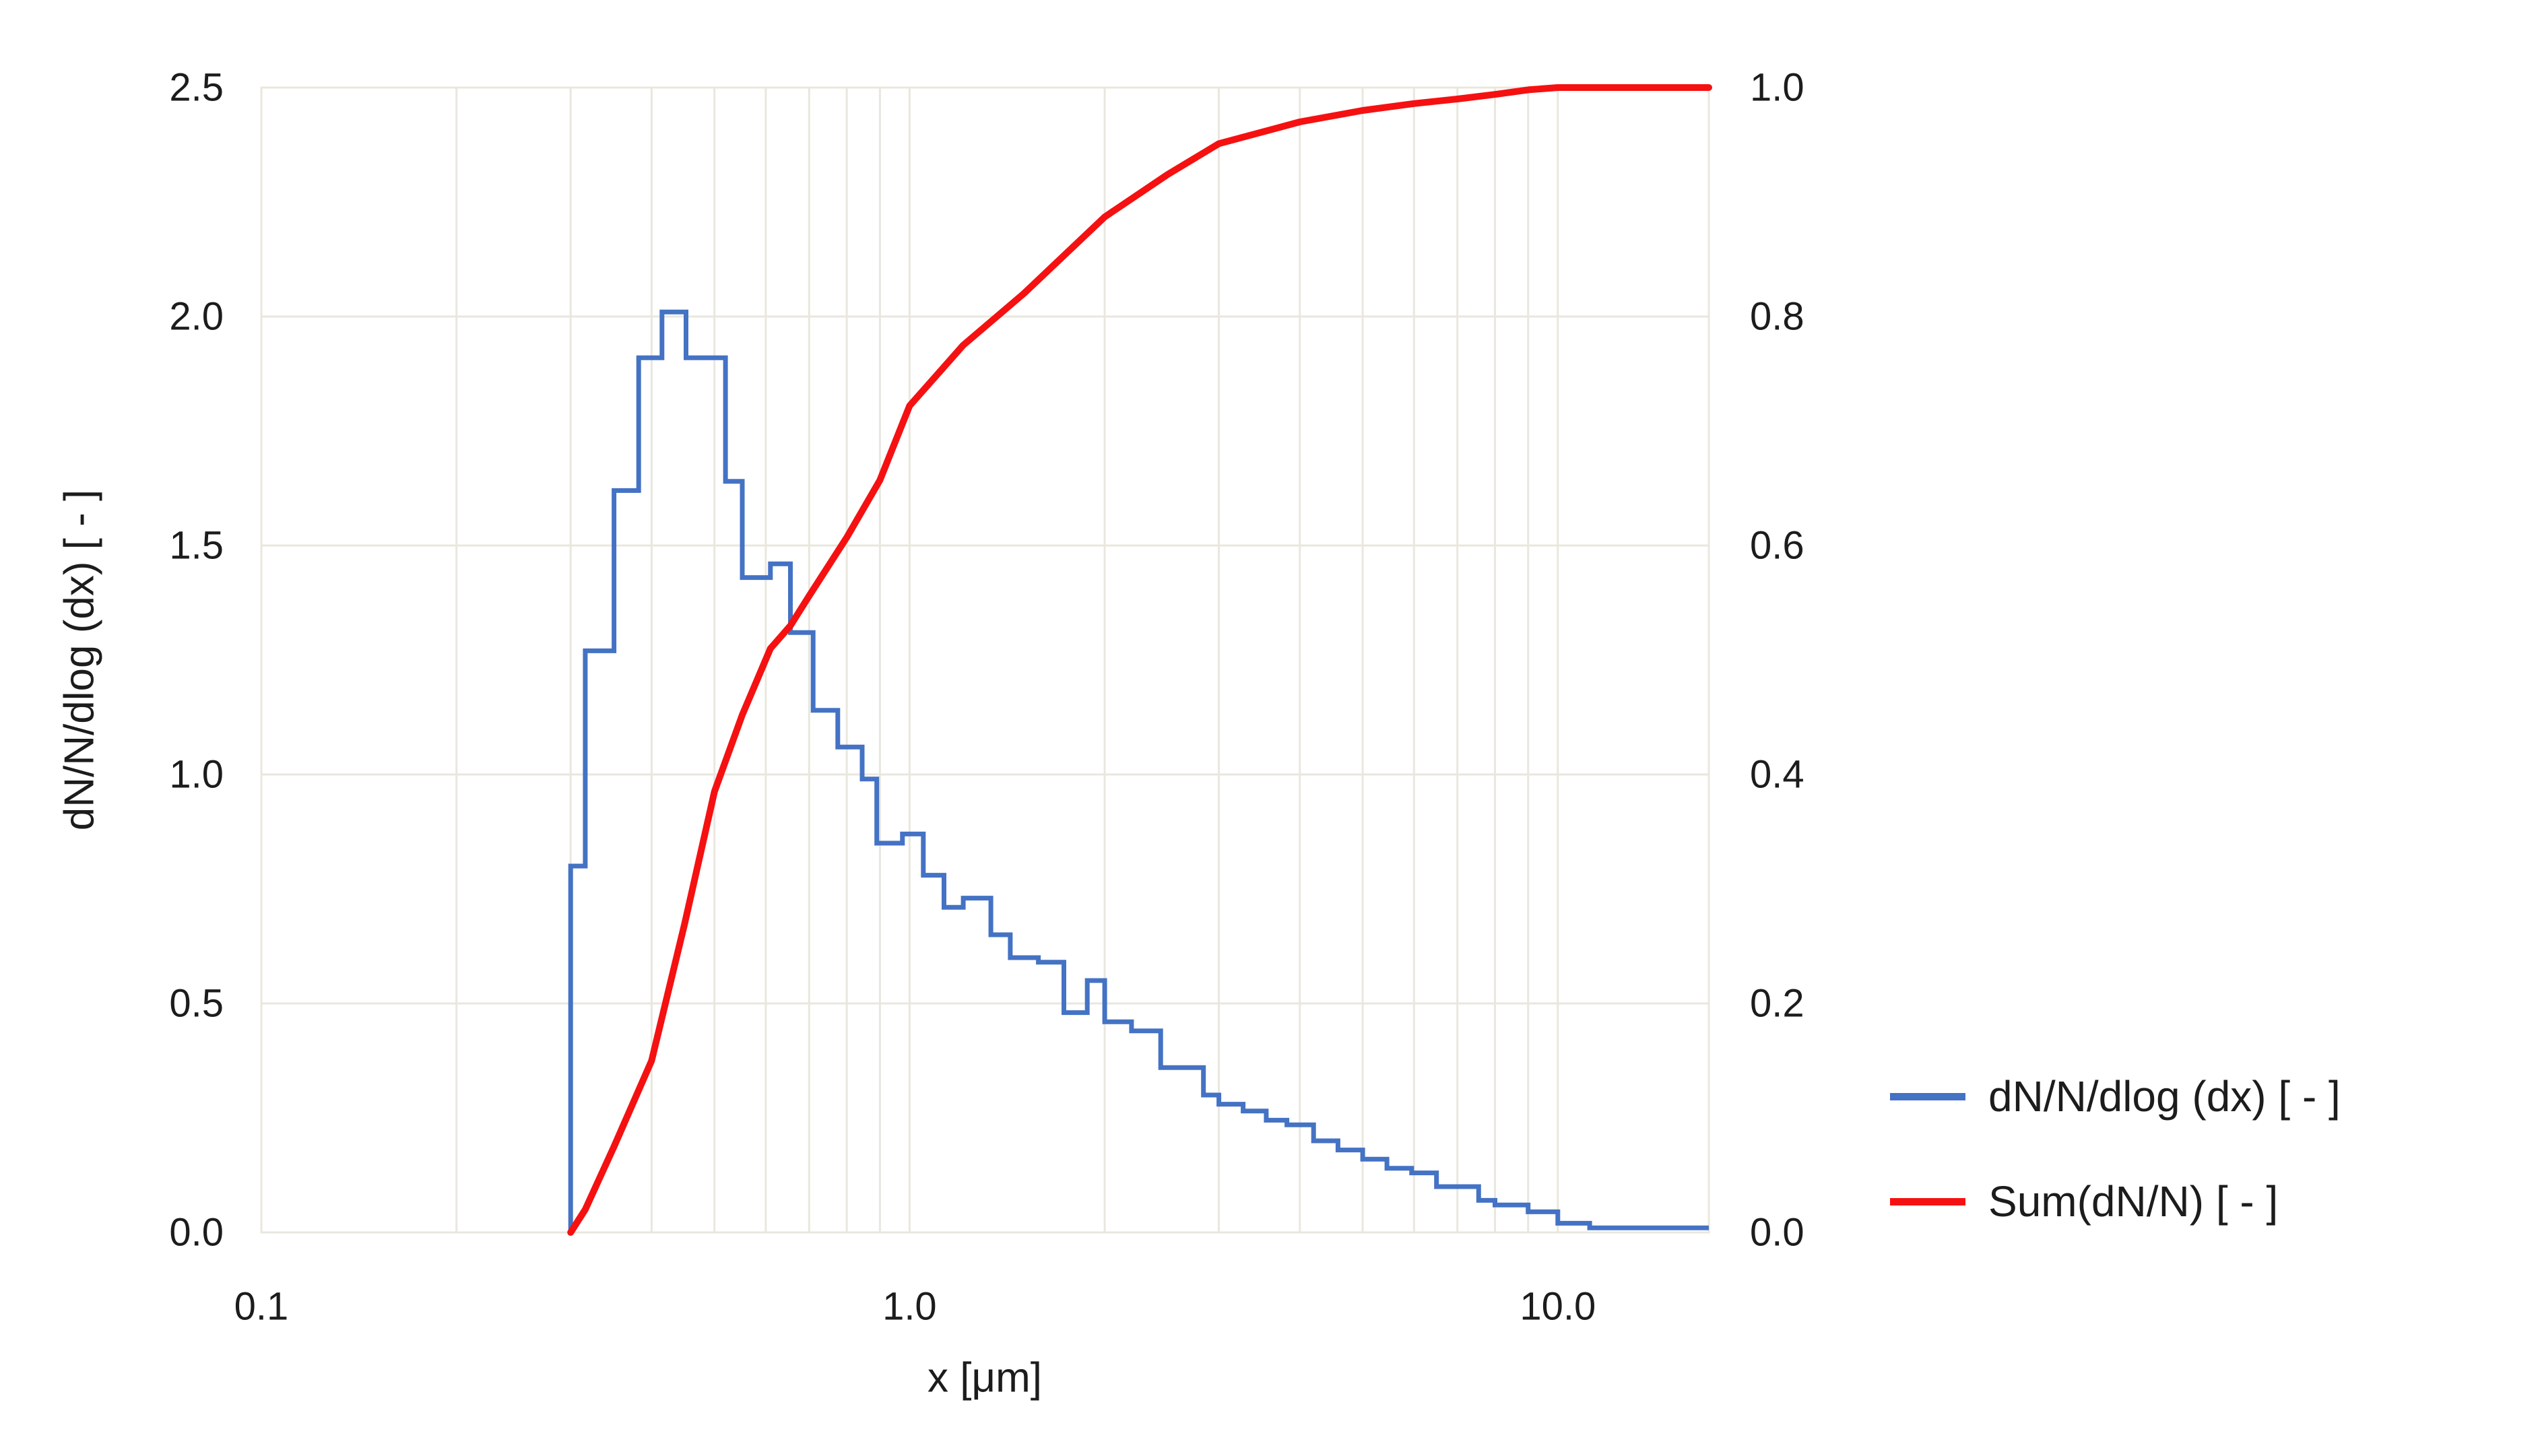  What do you see at coordinates (196, 88) in the screenshot?
I see `y-left-tick-label: 2.5` at bounding box center [196, 88].